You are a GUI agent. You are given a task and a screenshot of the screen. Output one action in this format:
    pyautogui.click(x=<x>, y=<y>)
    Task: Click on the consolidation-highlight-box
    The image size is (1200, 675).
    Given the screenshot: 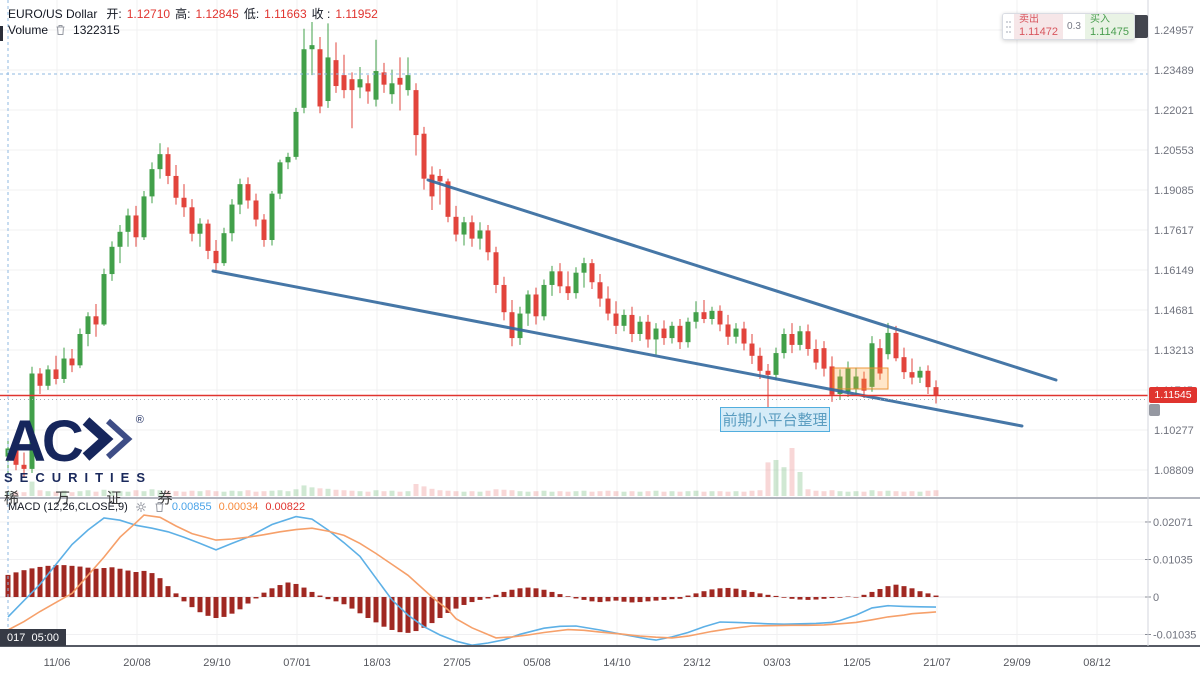 What is the action you would take?
    pyautogui.click(x=860, y=378)
    